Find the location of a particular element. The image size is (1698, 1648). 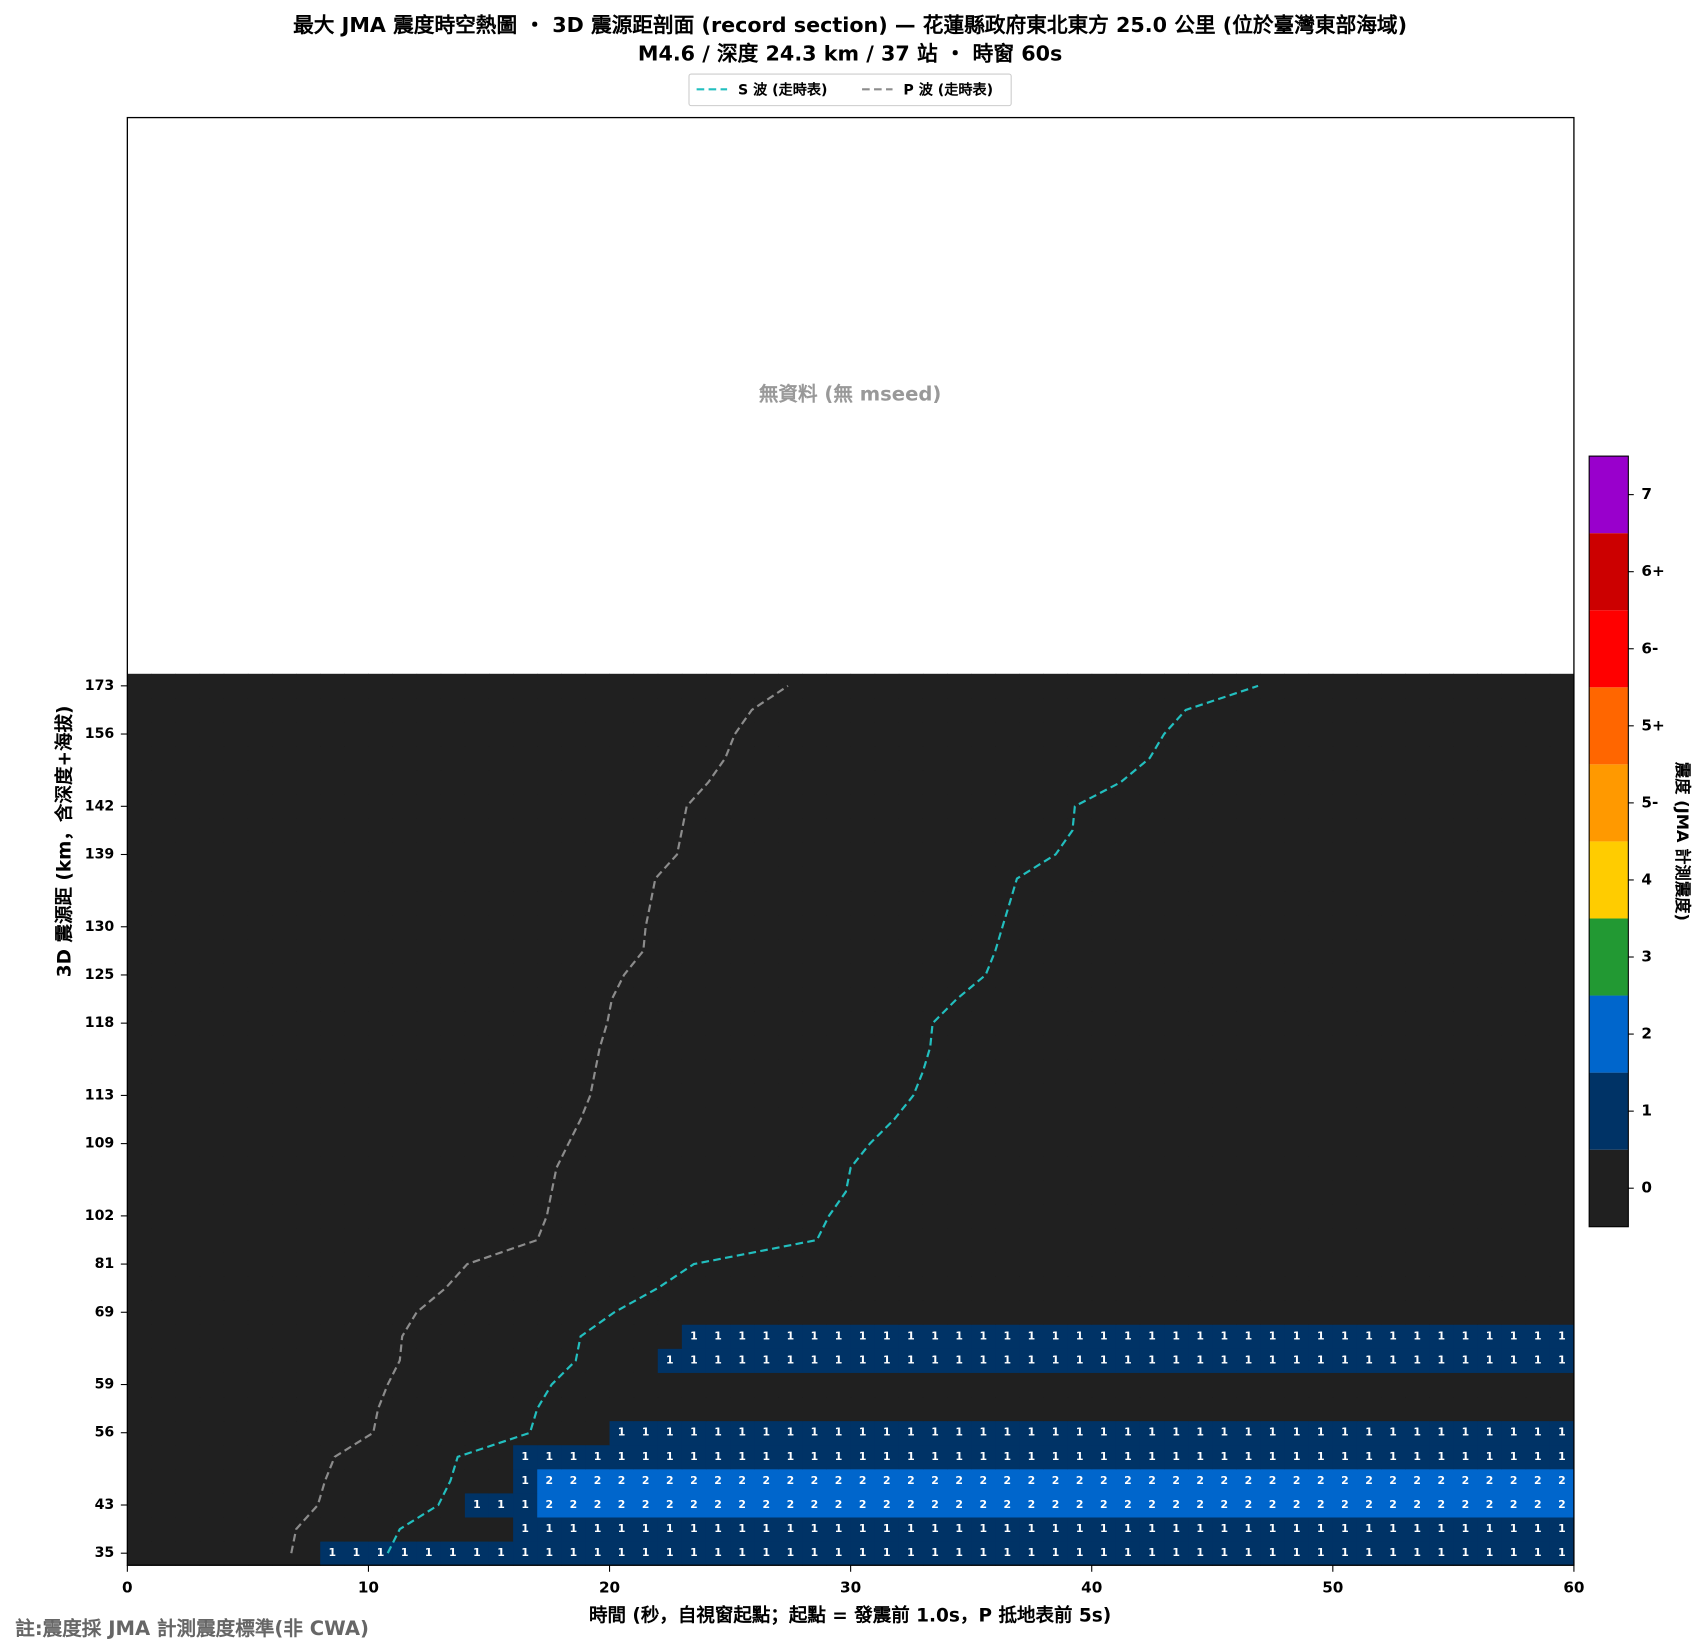

footnote: 註:震度採 JMA 計測震度標準(非 CWA) is located at coordinates (192, 1628).